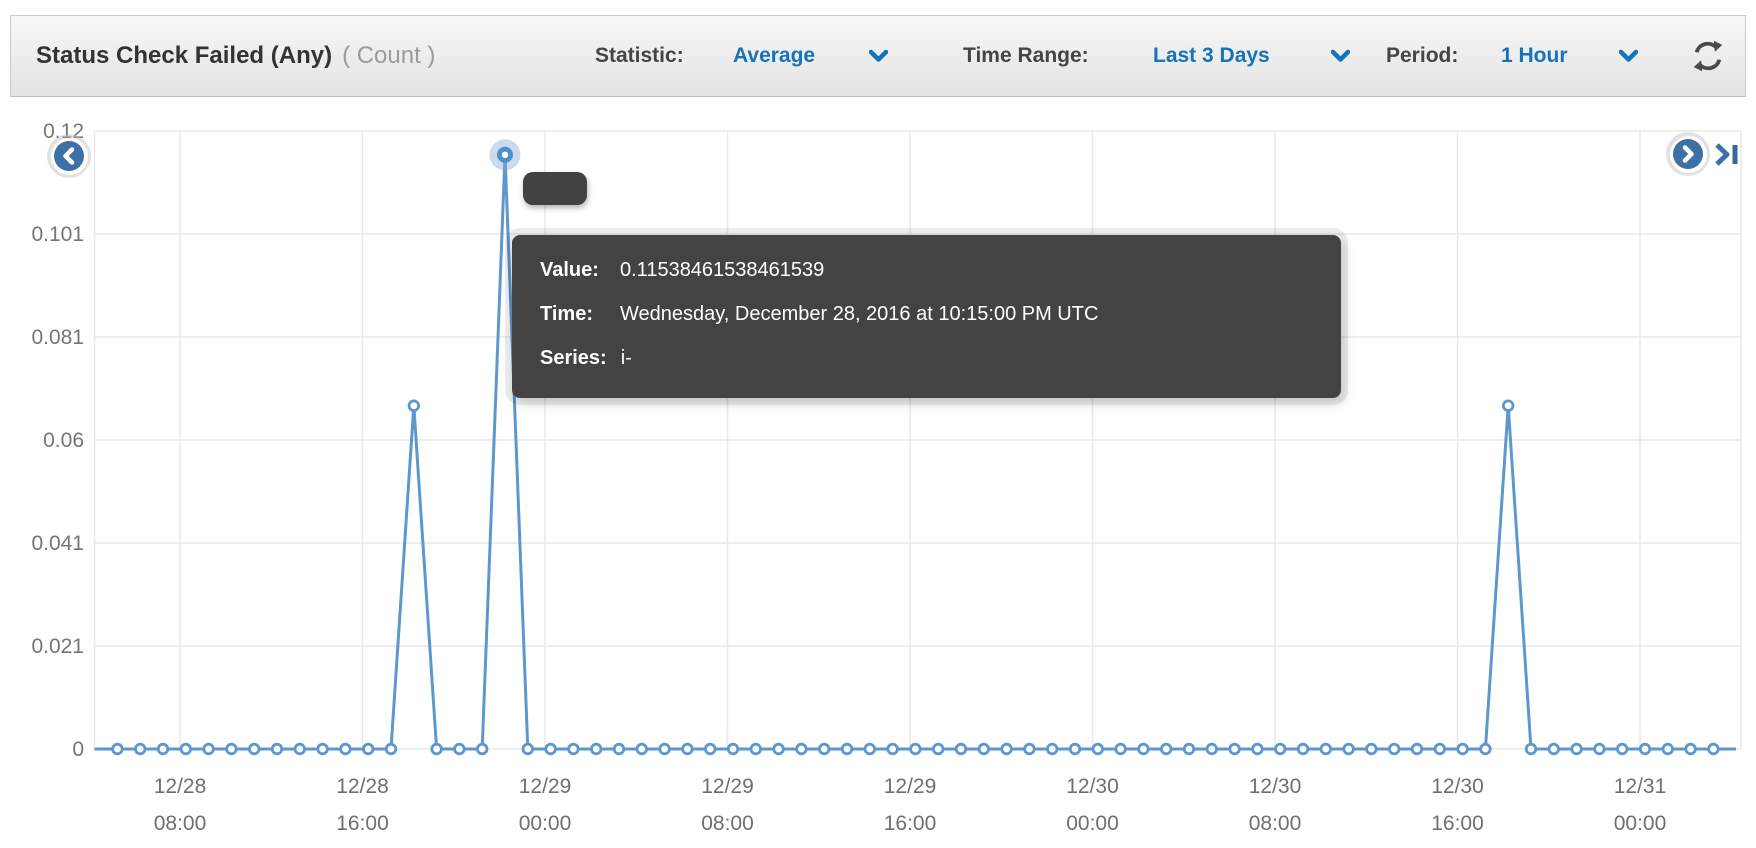 This screenshot has width=1756, height=848. Describe the element at coordinates (1628, 56) in the screenshot. I see `period-chevron-down-icon` at that location.